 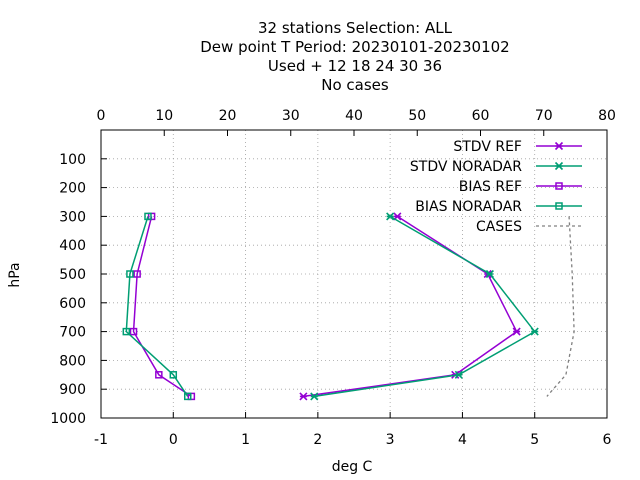 What do you see at coordinates (291, 116) in the screenshot?
I see `x2-tick-label: 30` at bounding box center [291, 116].